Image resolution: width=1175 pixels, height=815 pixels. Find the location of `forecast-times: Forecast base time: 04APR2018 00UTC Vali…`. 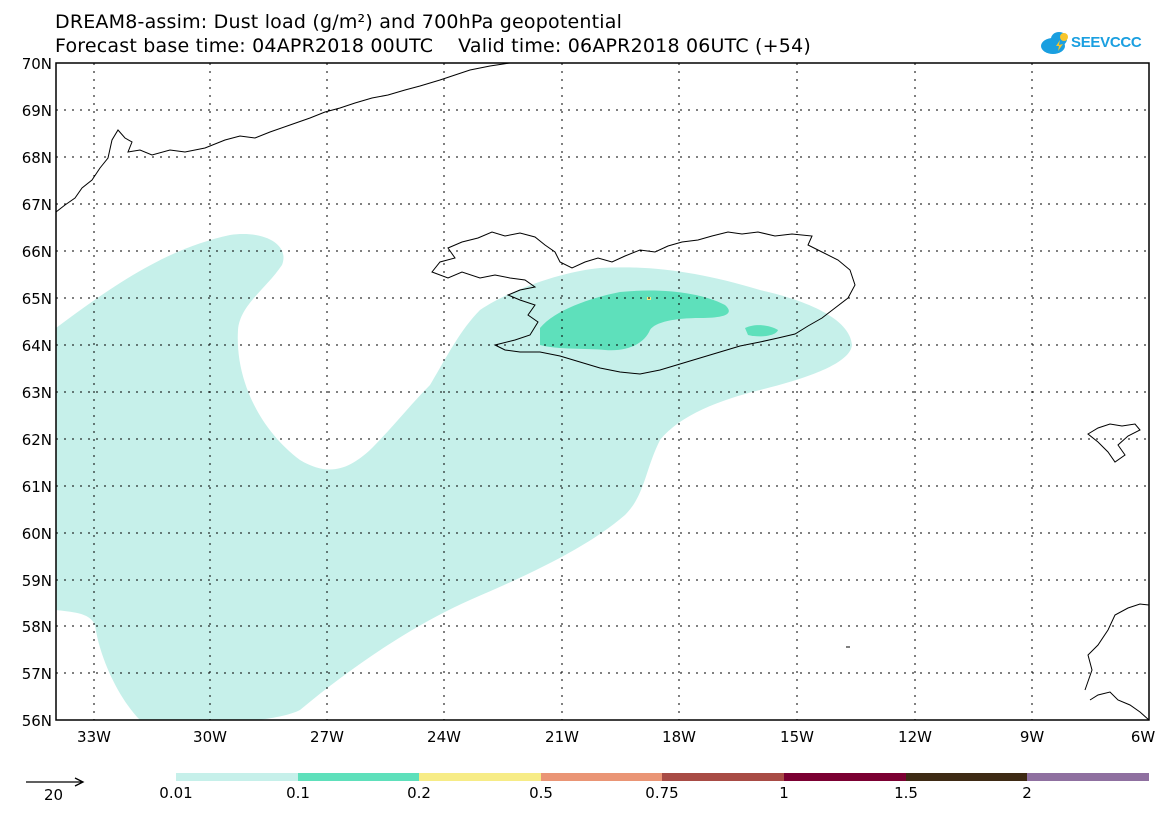

forecast-times: Forecast base time: 04APR2018 00UTC Vali… is located at coordinates (433, 46).